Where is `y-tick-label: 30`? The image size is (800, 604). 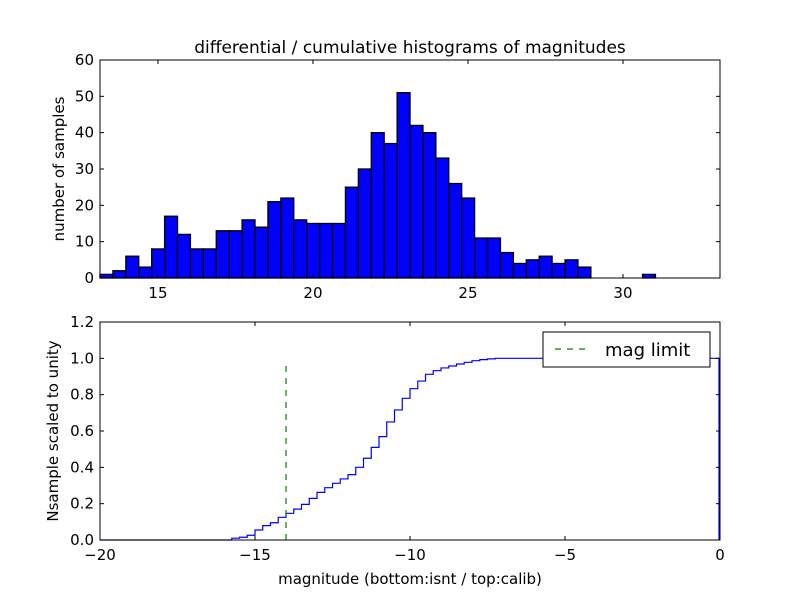 y-tick-label: 30 is located at coordinates (84, 169).